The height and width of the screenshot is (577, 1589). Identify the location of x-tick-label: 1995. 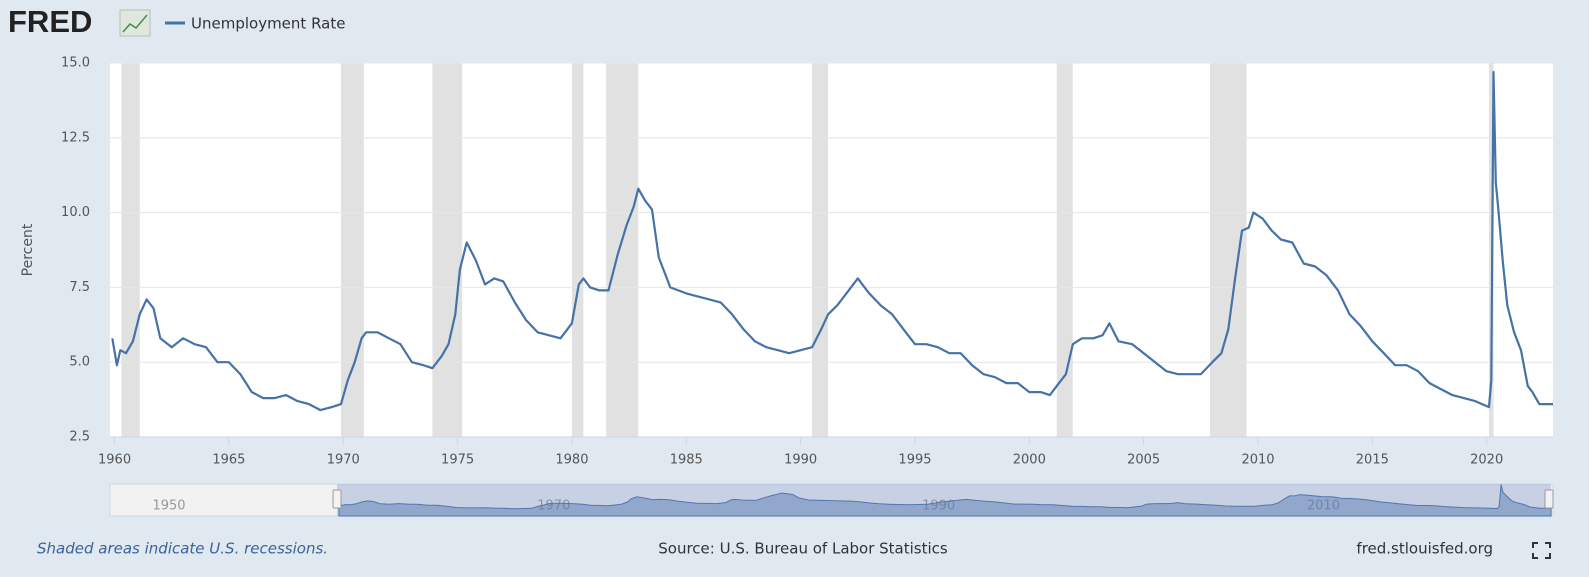
(914, 460).